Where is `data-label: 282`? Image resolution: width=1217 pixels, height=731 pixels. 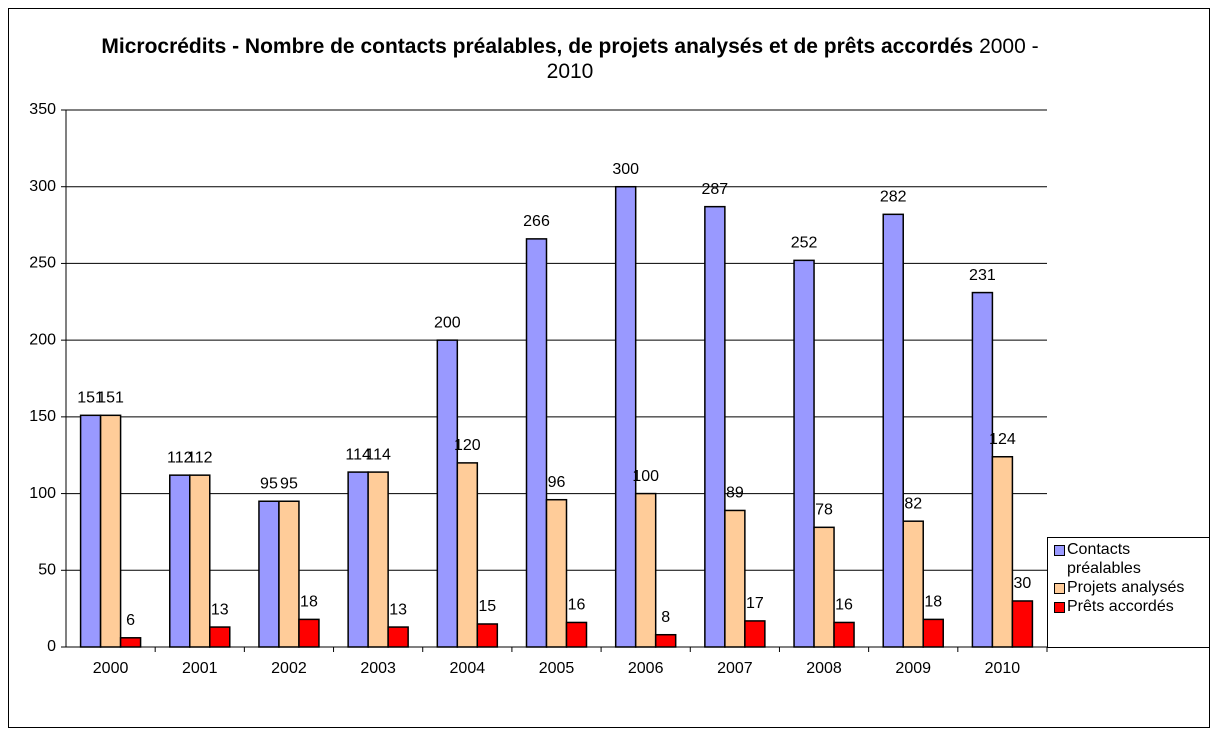 data-label: 282 is located at coordinates (893, 197).